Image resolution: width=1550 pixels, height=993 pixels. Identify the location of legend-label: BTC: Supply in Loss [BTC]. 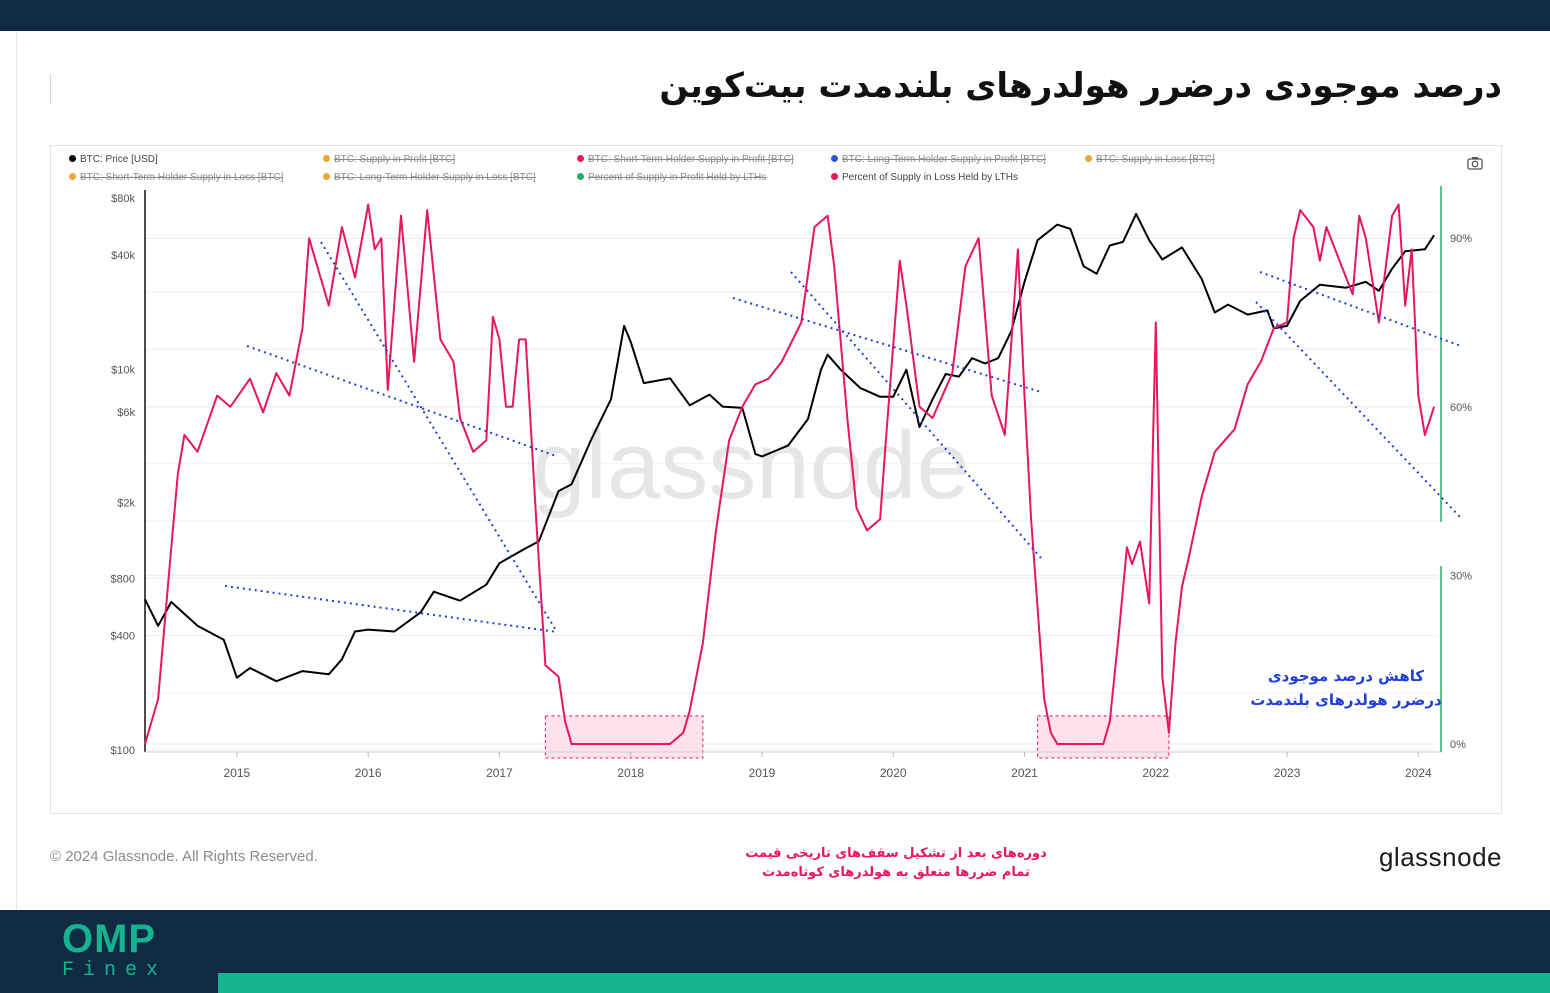
(1155, 159).